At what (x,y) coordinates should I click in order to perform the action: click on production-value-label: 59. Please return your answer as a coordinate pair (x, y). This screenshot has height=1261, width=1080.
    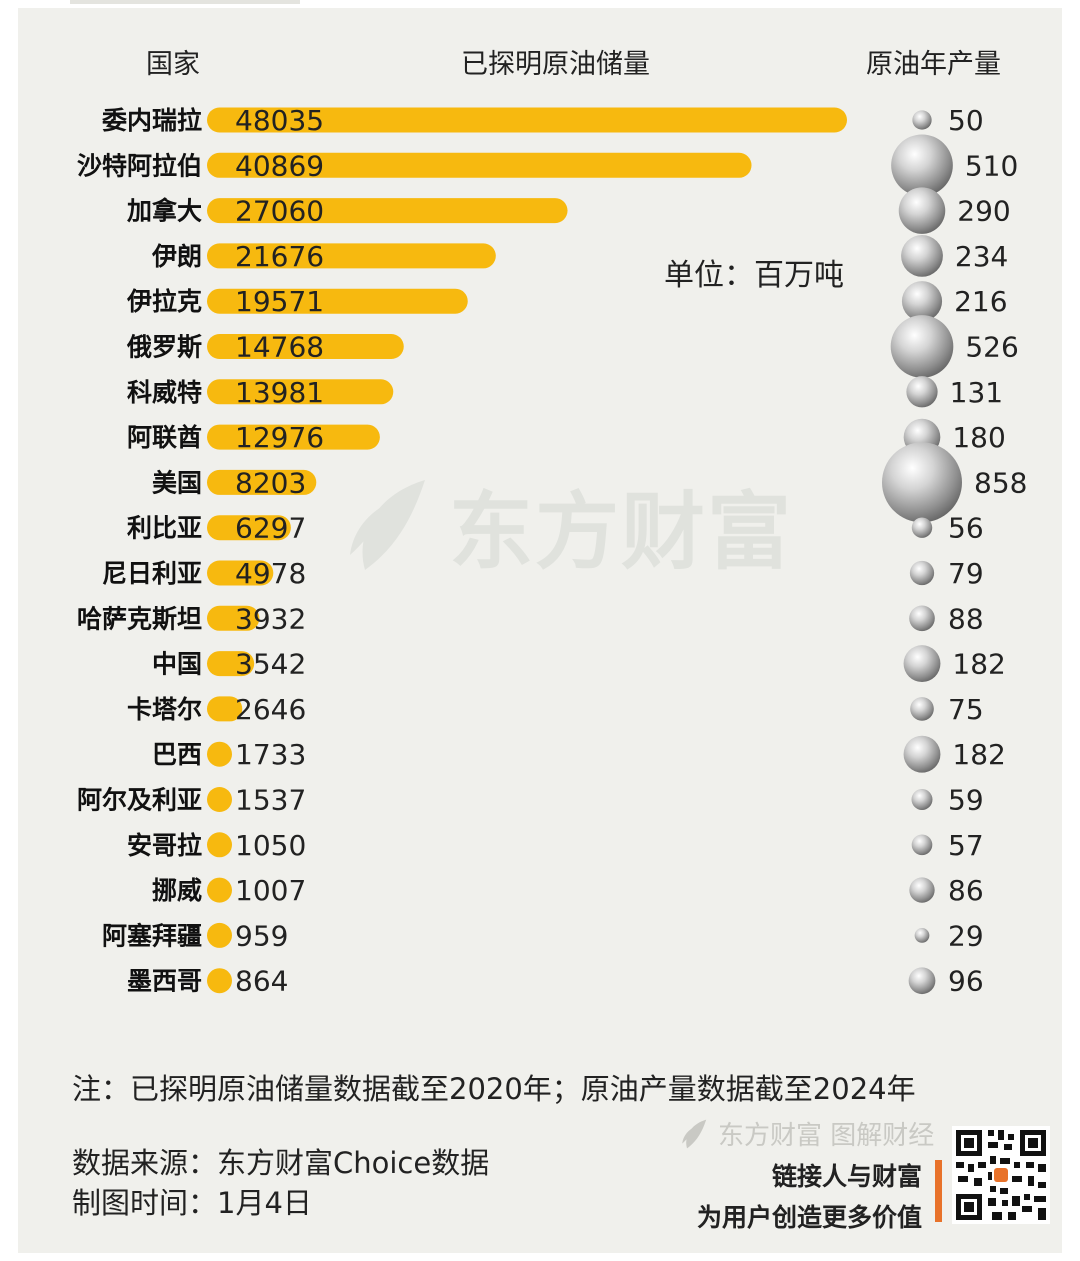
    Looking at the image, I should click on (966, 800).